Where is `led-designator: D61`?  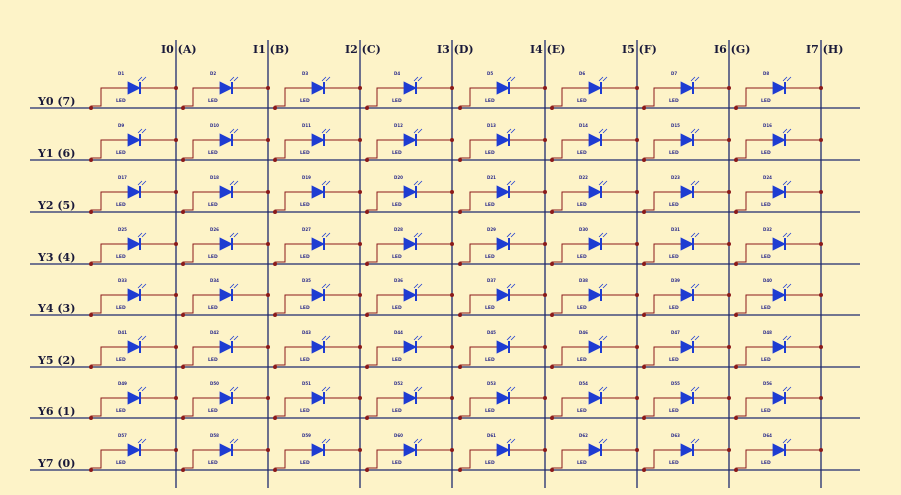 led-designator: D61 is located at coordinates (491, 435).